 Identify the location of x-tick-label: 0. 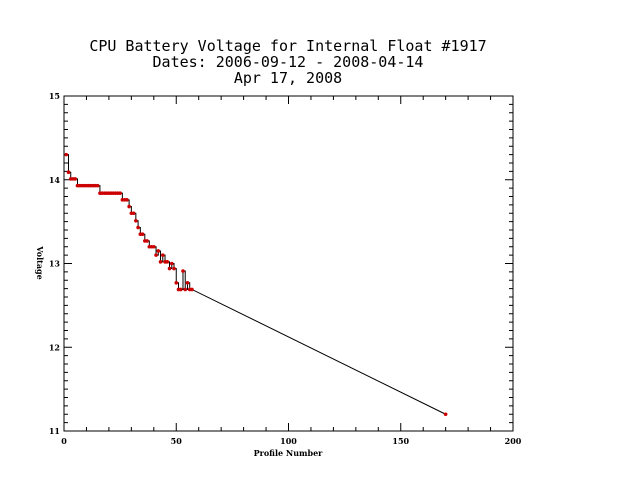
(64, 441).